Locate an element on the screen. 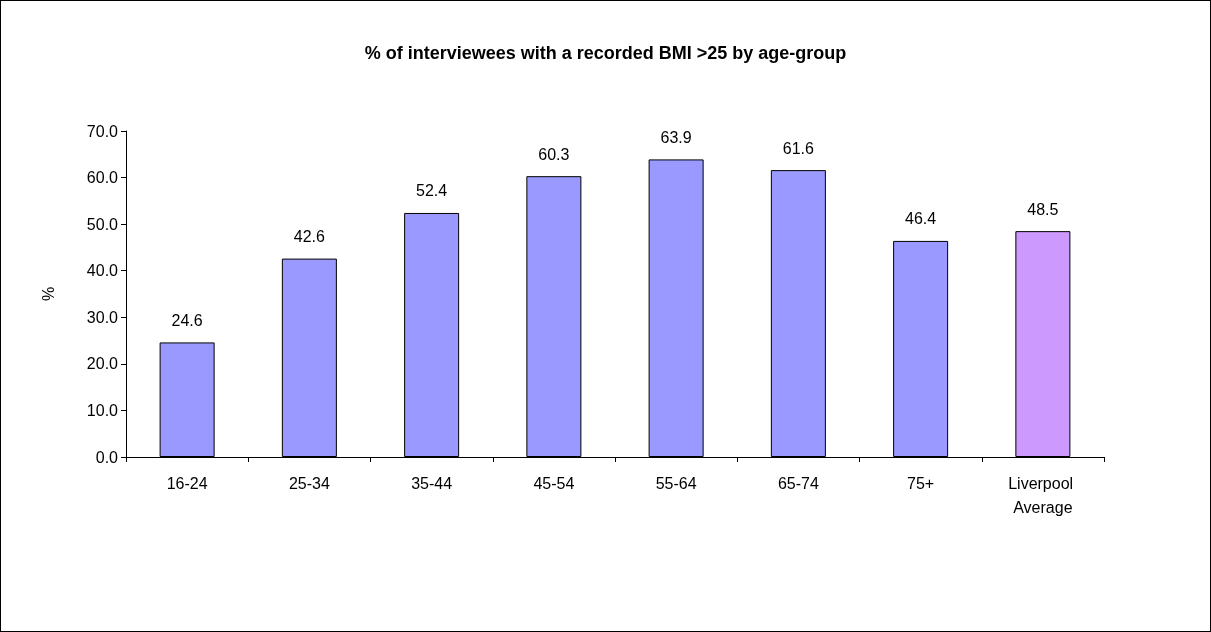 The width and height of the screenshot is (1211, 632). data-label: 61.6 is located at coordinates (798, 148).